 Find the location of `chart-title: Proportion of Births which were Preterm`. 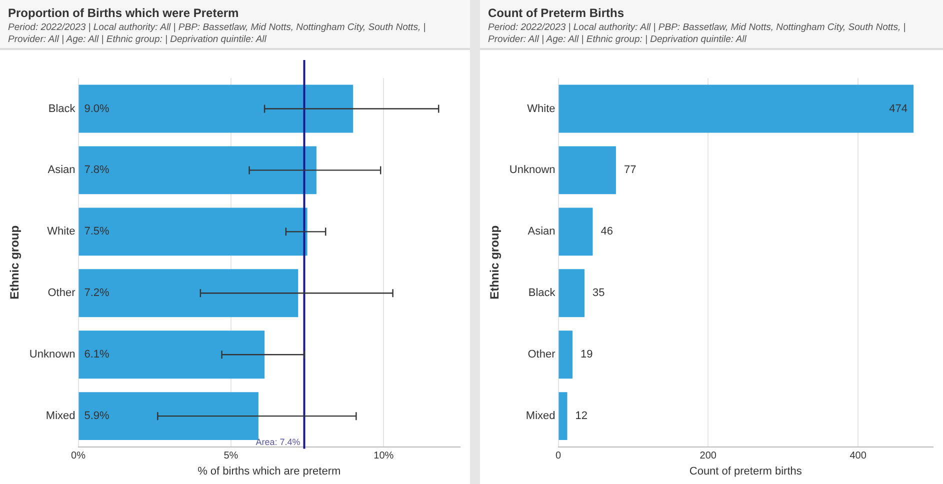

chart-title: Proportion of Births which were Preterm is located at coordinates (124, 13).